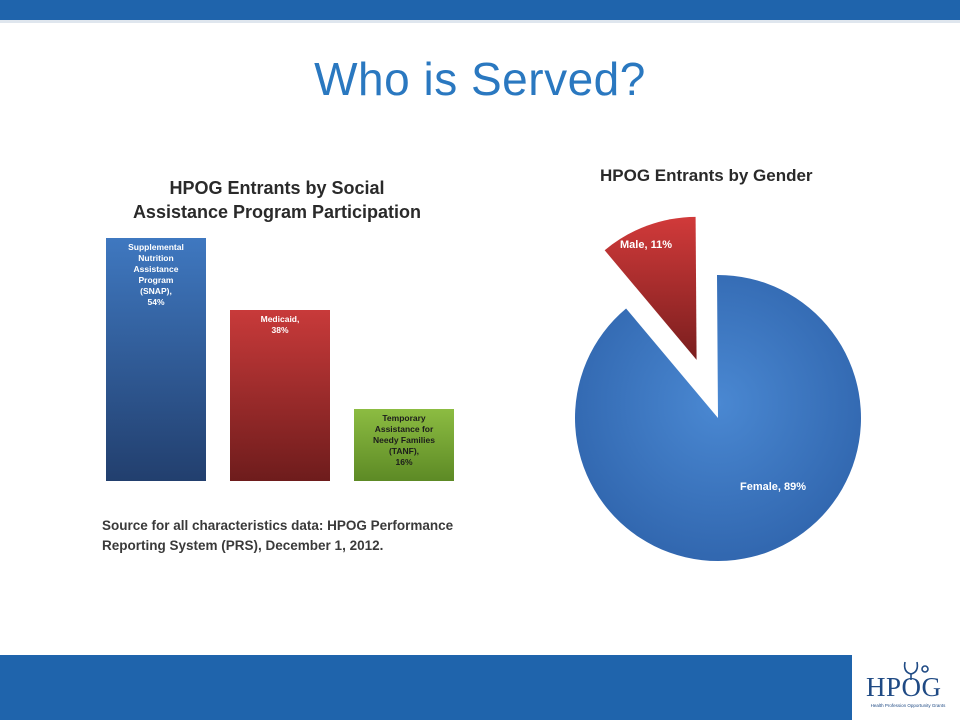 This screenshot has height=720, width=960. I want to click on bottom-banner, so click(480, 687).